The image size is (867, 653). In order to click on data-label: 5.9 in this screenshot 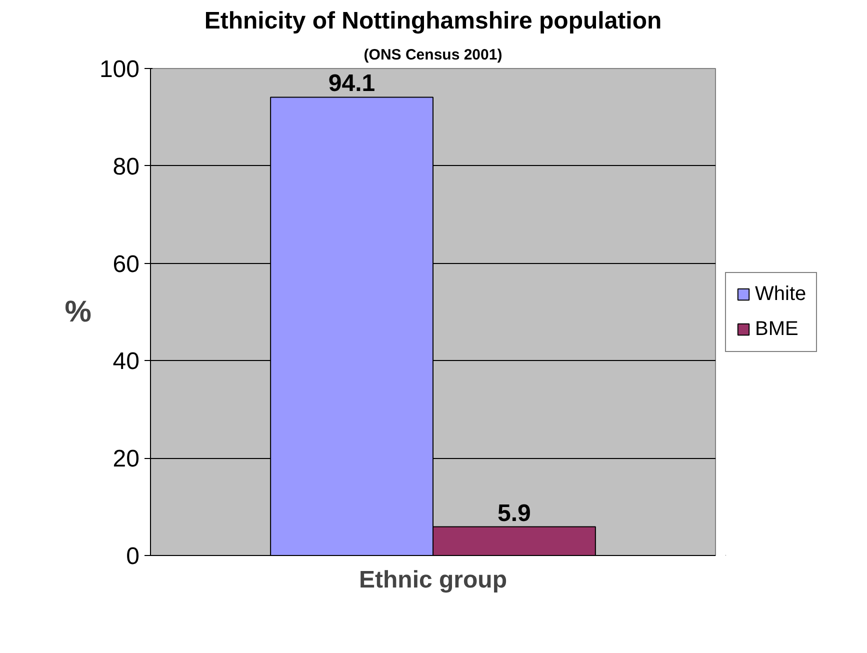, I will do `click(514, 513)`.